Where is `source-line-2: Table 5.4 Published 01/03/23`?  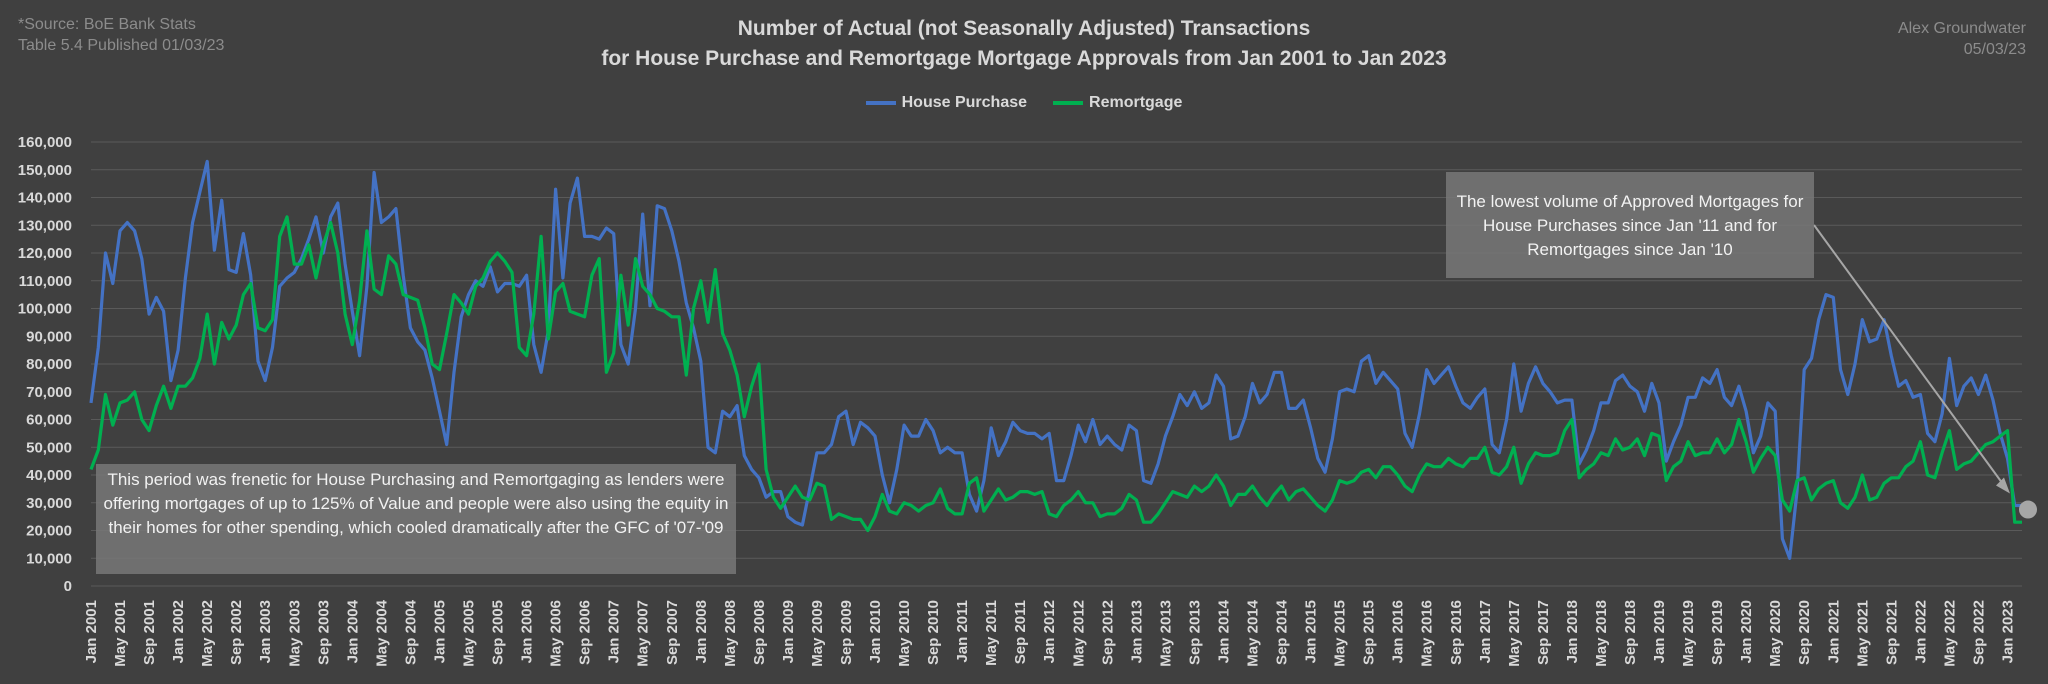
source-line-2: Table 5.4 Published 01/03/23 is located at coordinates (121, 45).